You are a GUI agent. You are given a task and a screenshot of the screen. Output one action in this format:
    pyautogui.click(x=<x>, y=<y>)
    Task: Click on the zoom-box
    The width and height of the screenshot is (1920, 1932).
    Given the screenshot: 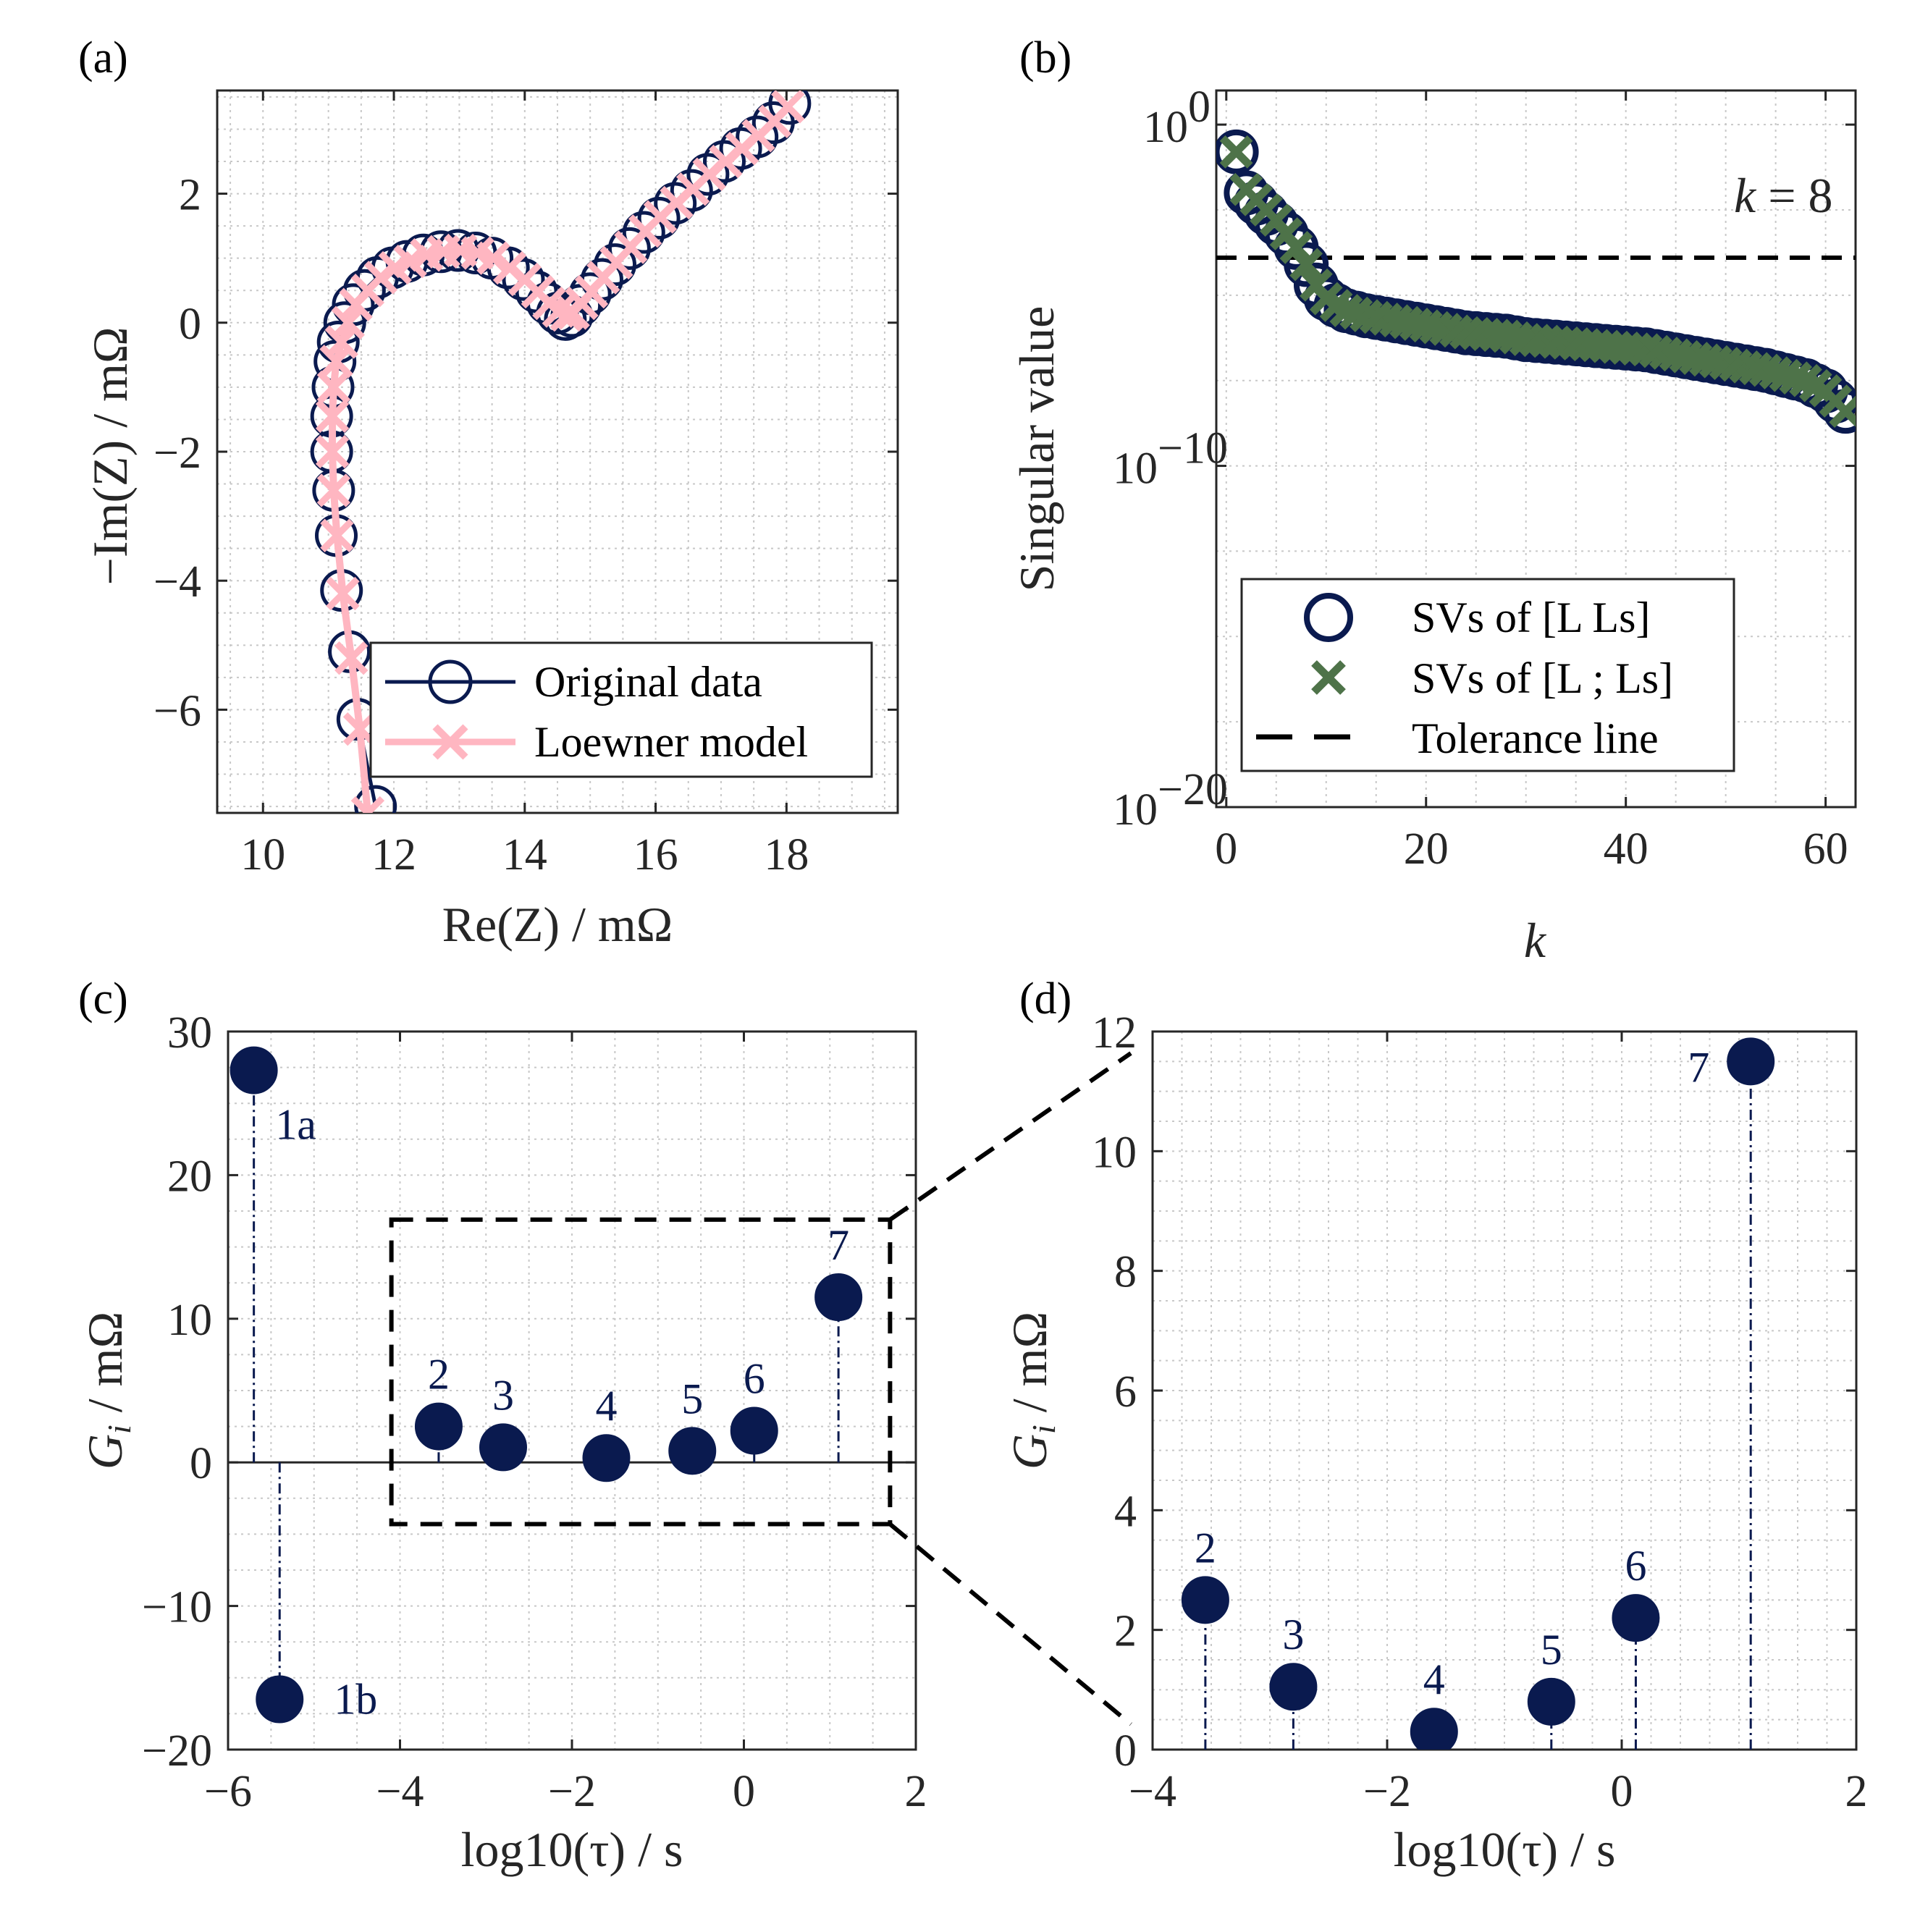 What is the action you would take?
    pyautogui.click(x=641, y=1372)
    